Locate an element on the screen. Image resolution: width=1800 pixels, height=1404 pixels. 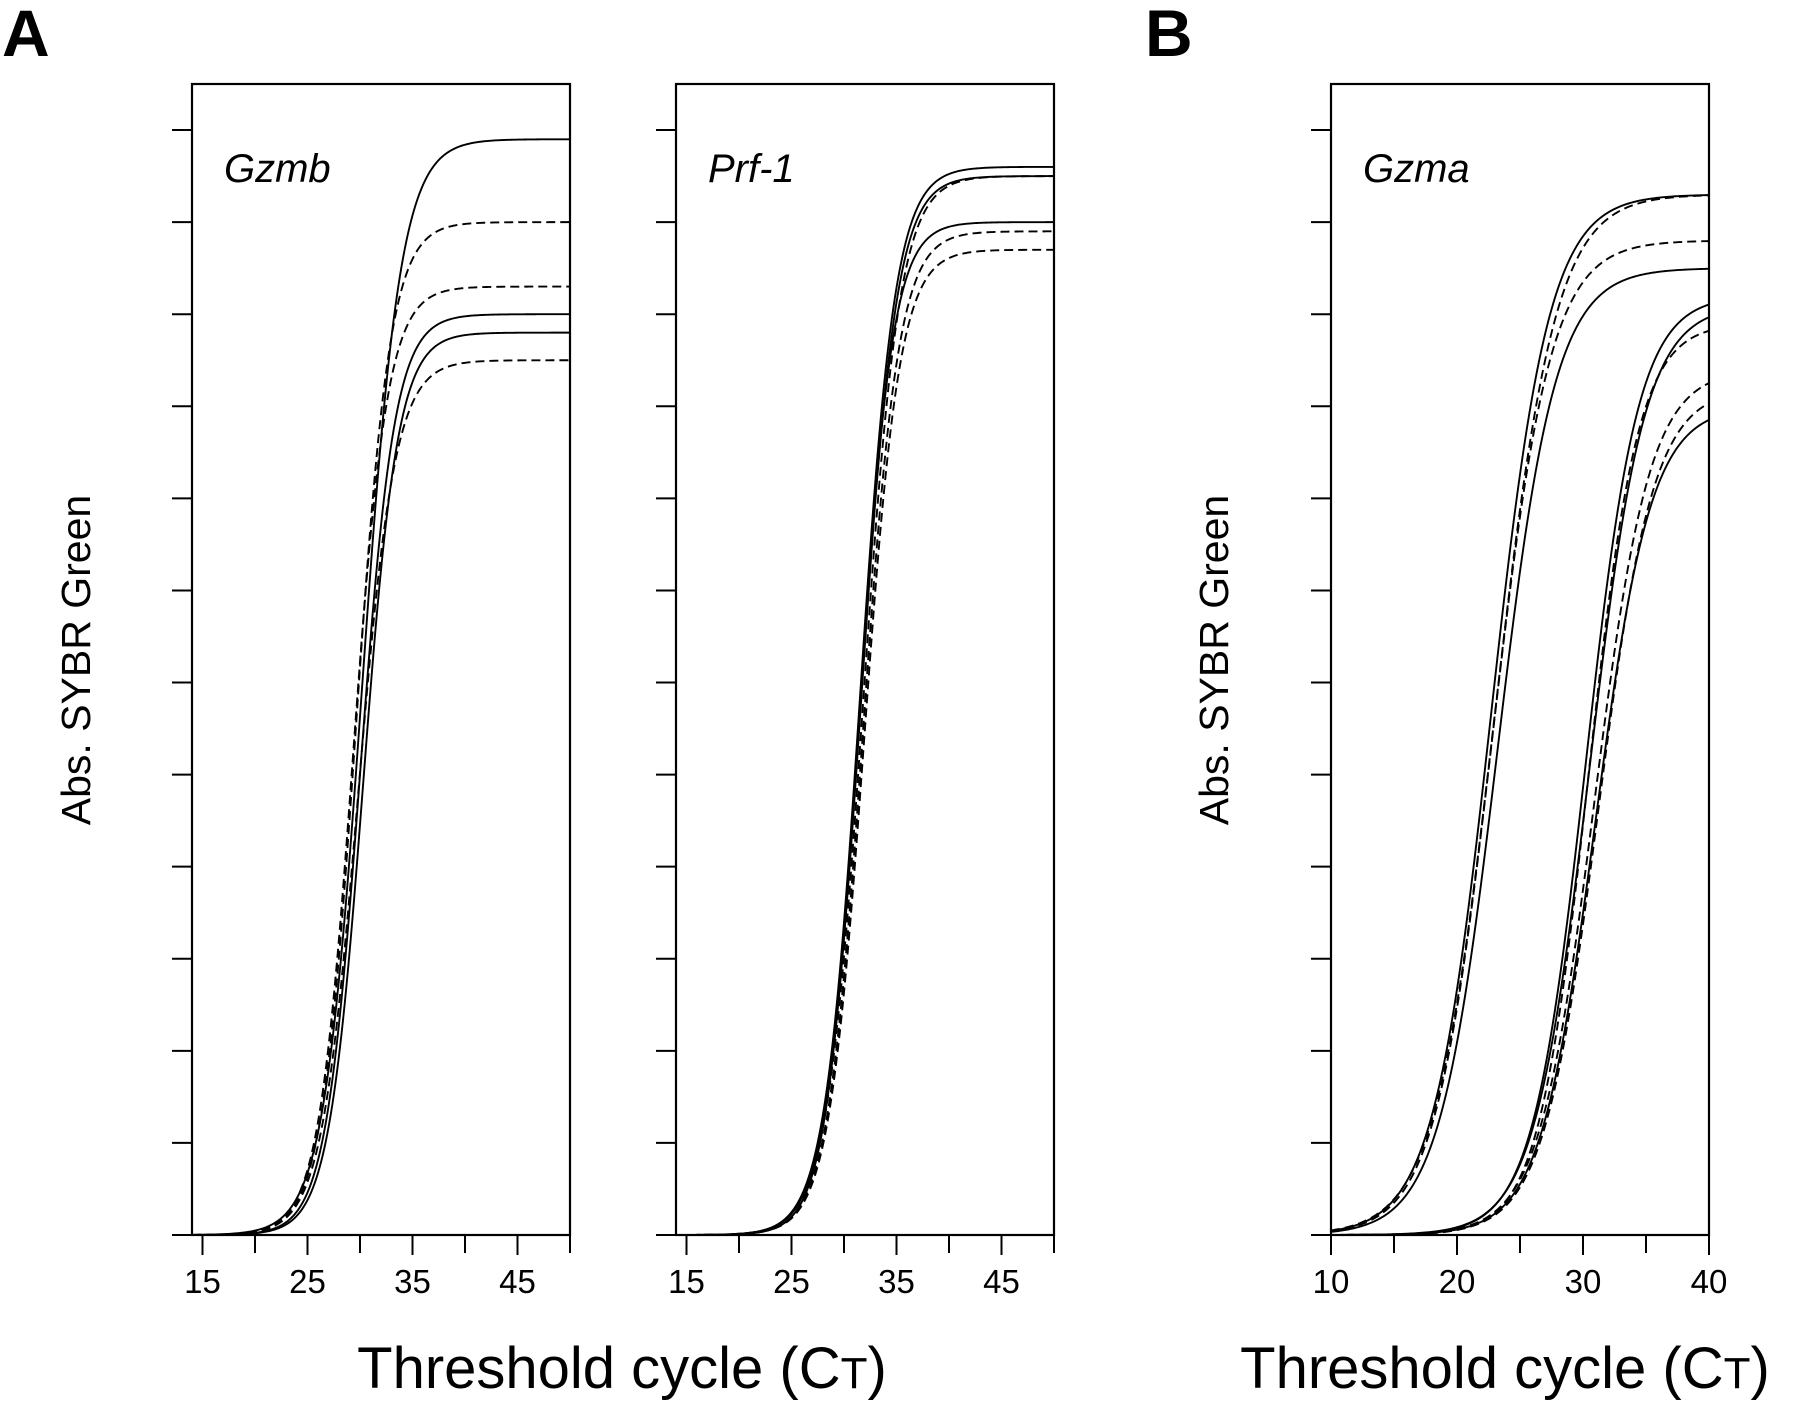
gzmb-x-tick-label: 15 is located at coordinates (202, 1281).